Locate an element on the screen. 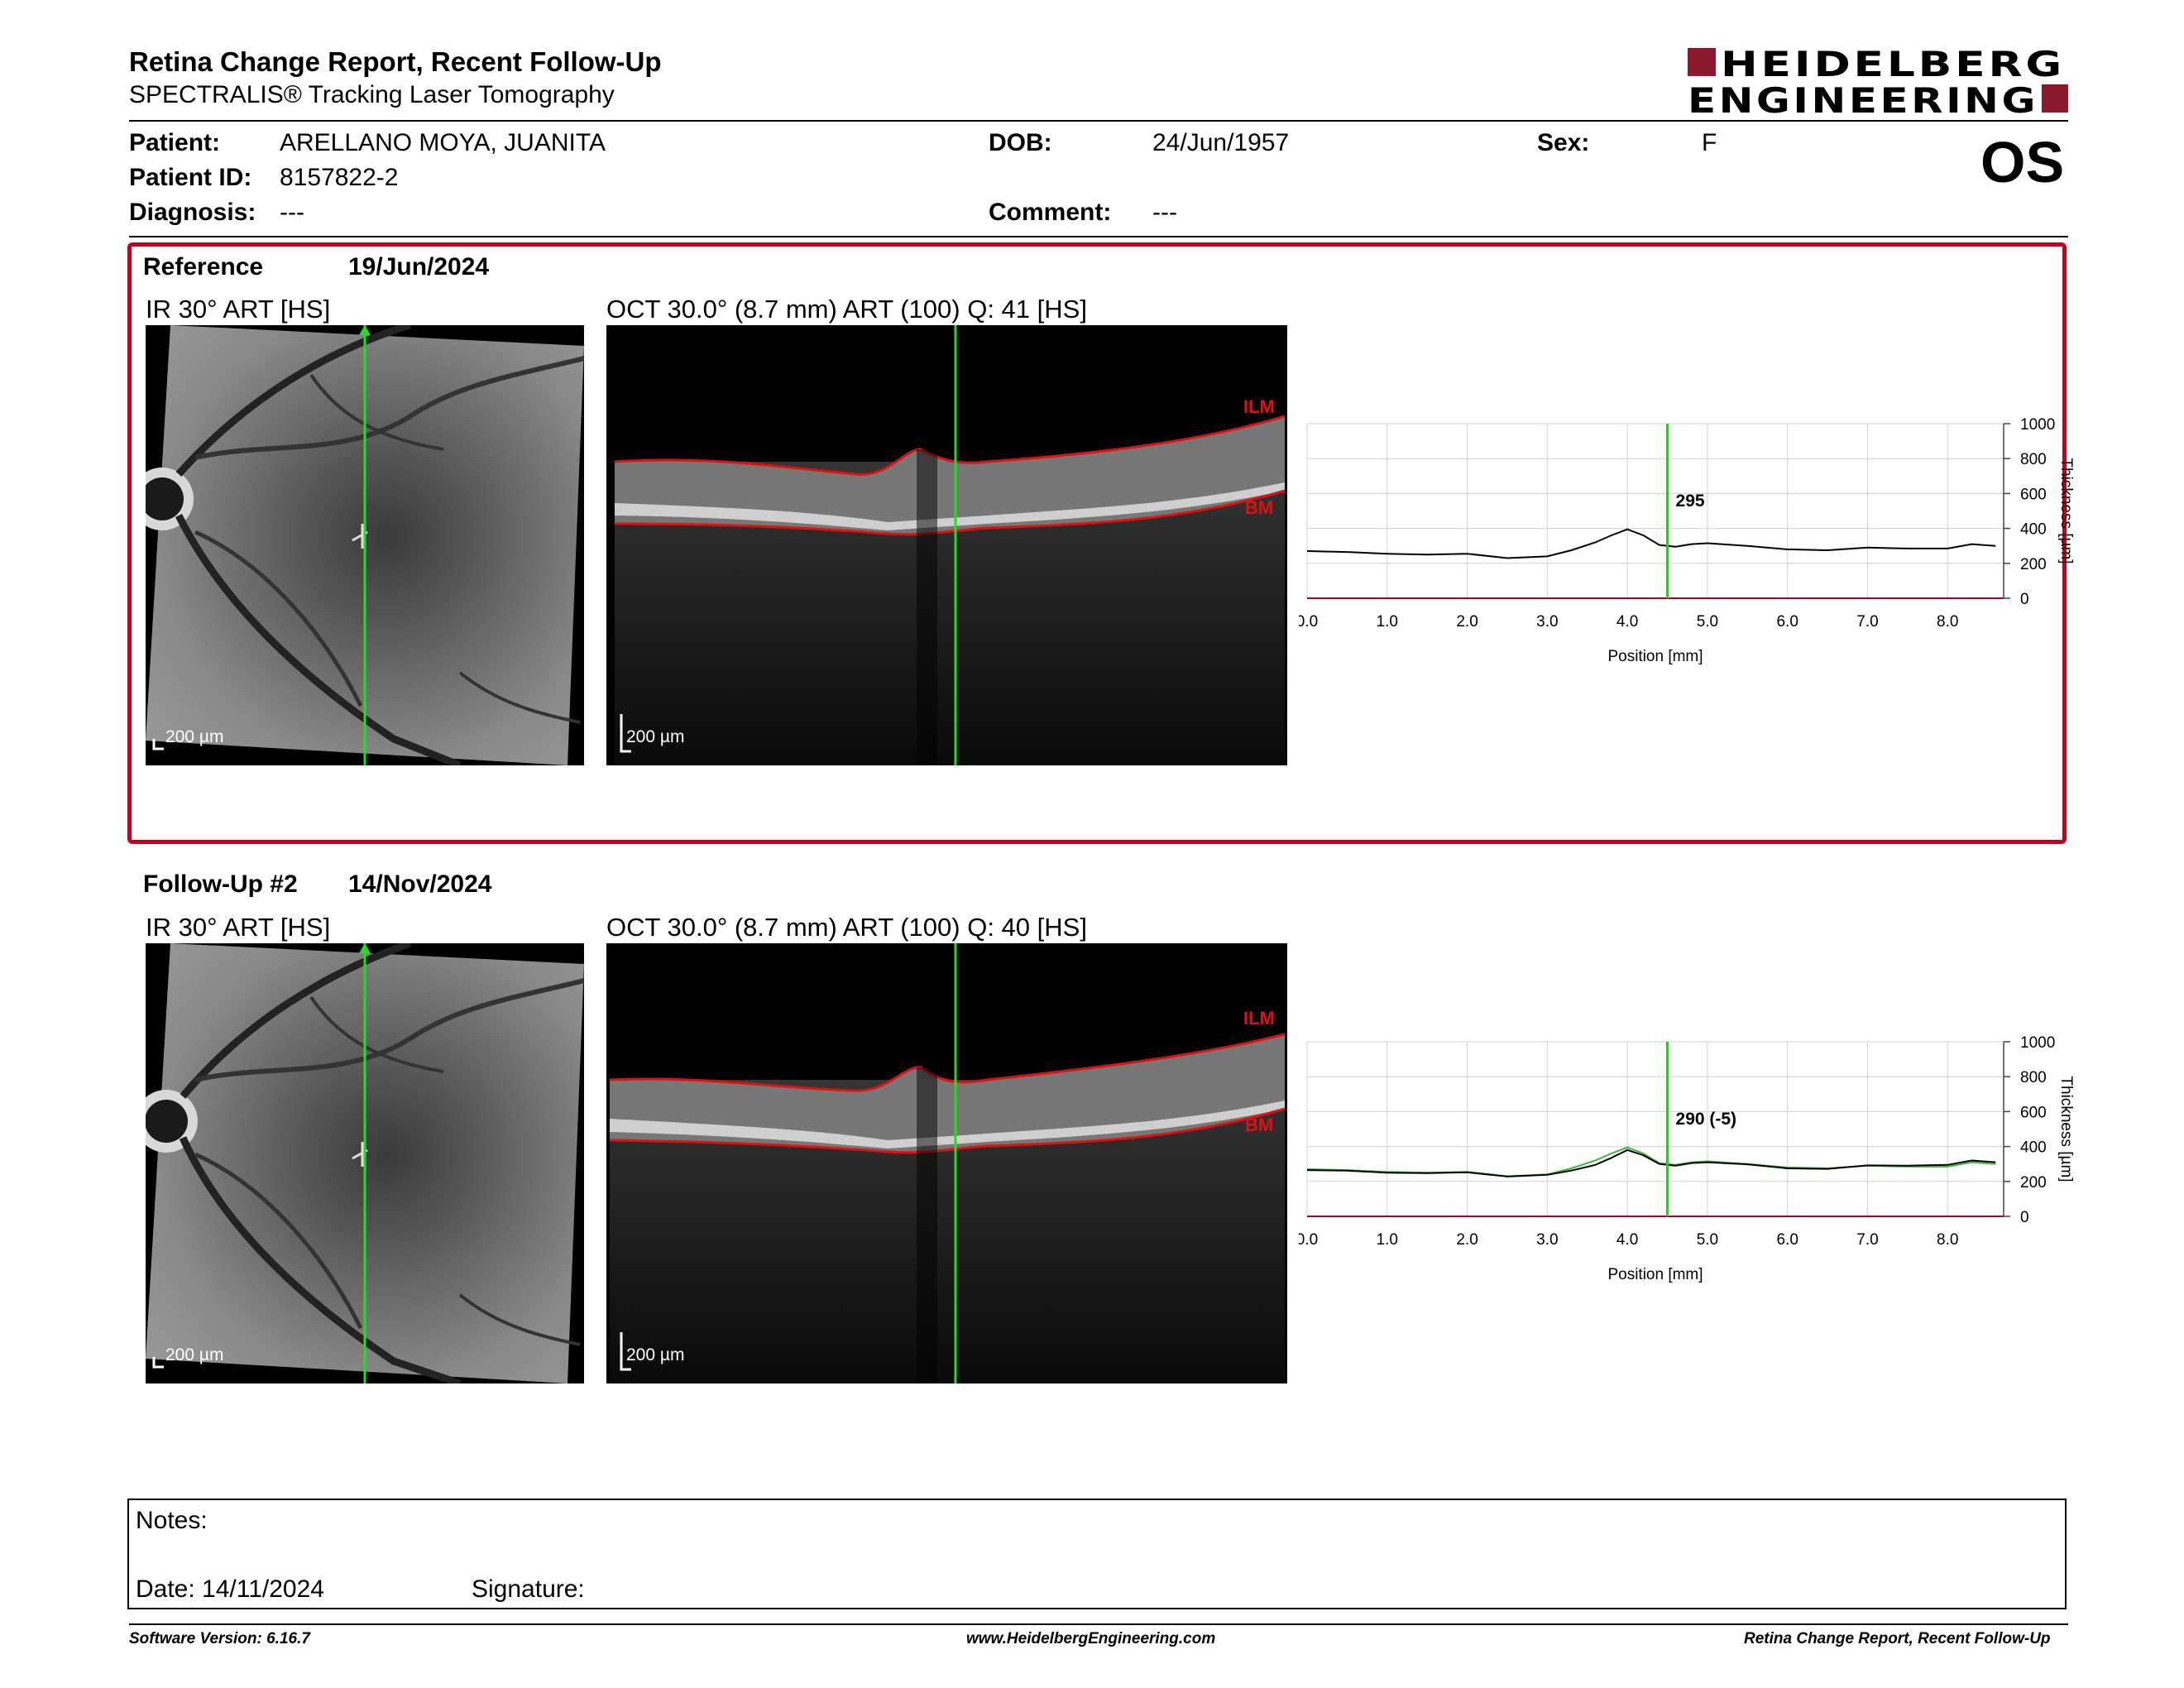  reference-y-axis-label: Thickness [µm] is located at coordinates (2066, 510).